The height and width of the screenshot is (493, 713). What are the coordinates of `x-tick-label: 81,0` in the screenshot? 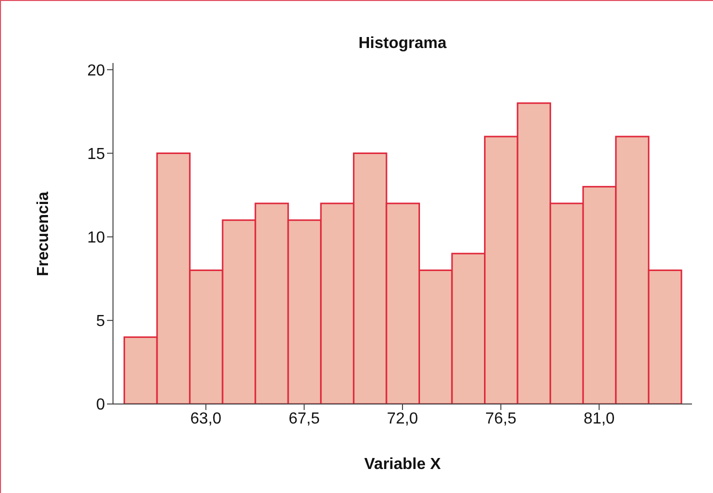 It's located at (599, 419).